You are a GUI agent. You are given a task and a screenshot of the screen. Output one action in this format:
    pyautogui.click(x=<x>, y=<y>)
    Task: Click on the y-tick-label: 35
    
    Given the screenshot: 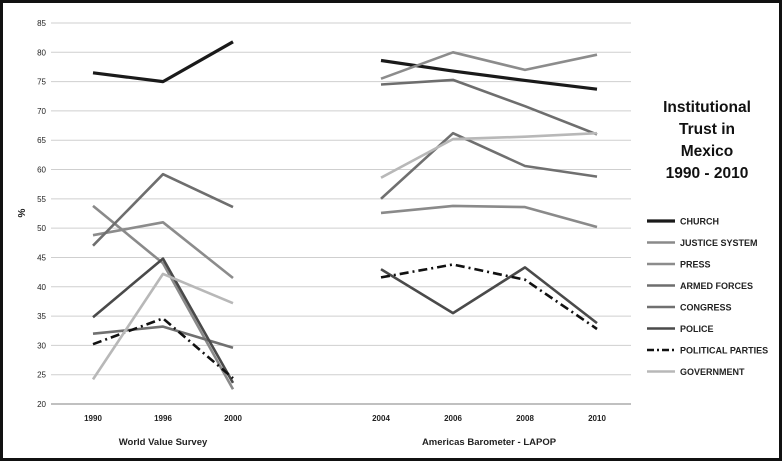 What is the action you would take?
    pyautogui.click(x=41, y=316)
    